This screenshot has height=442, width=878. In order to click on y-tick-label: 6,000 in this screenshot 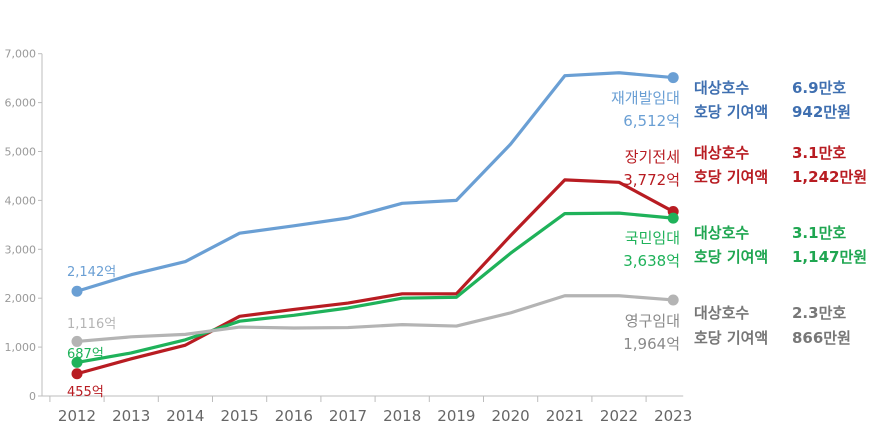, I will do `click(21, 103)`.